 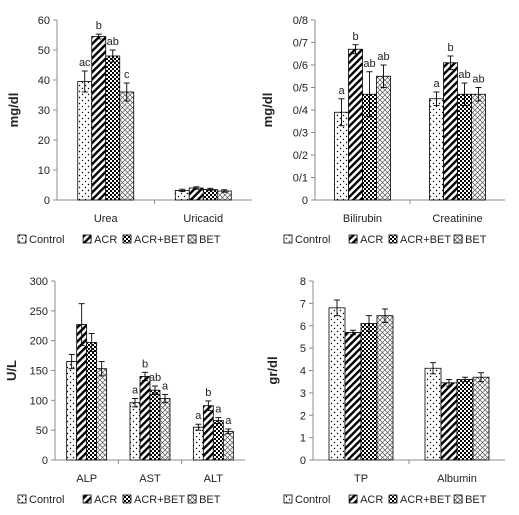 I want to click on bar-acr-albumin, so click(x=449, y=421).